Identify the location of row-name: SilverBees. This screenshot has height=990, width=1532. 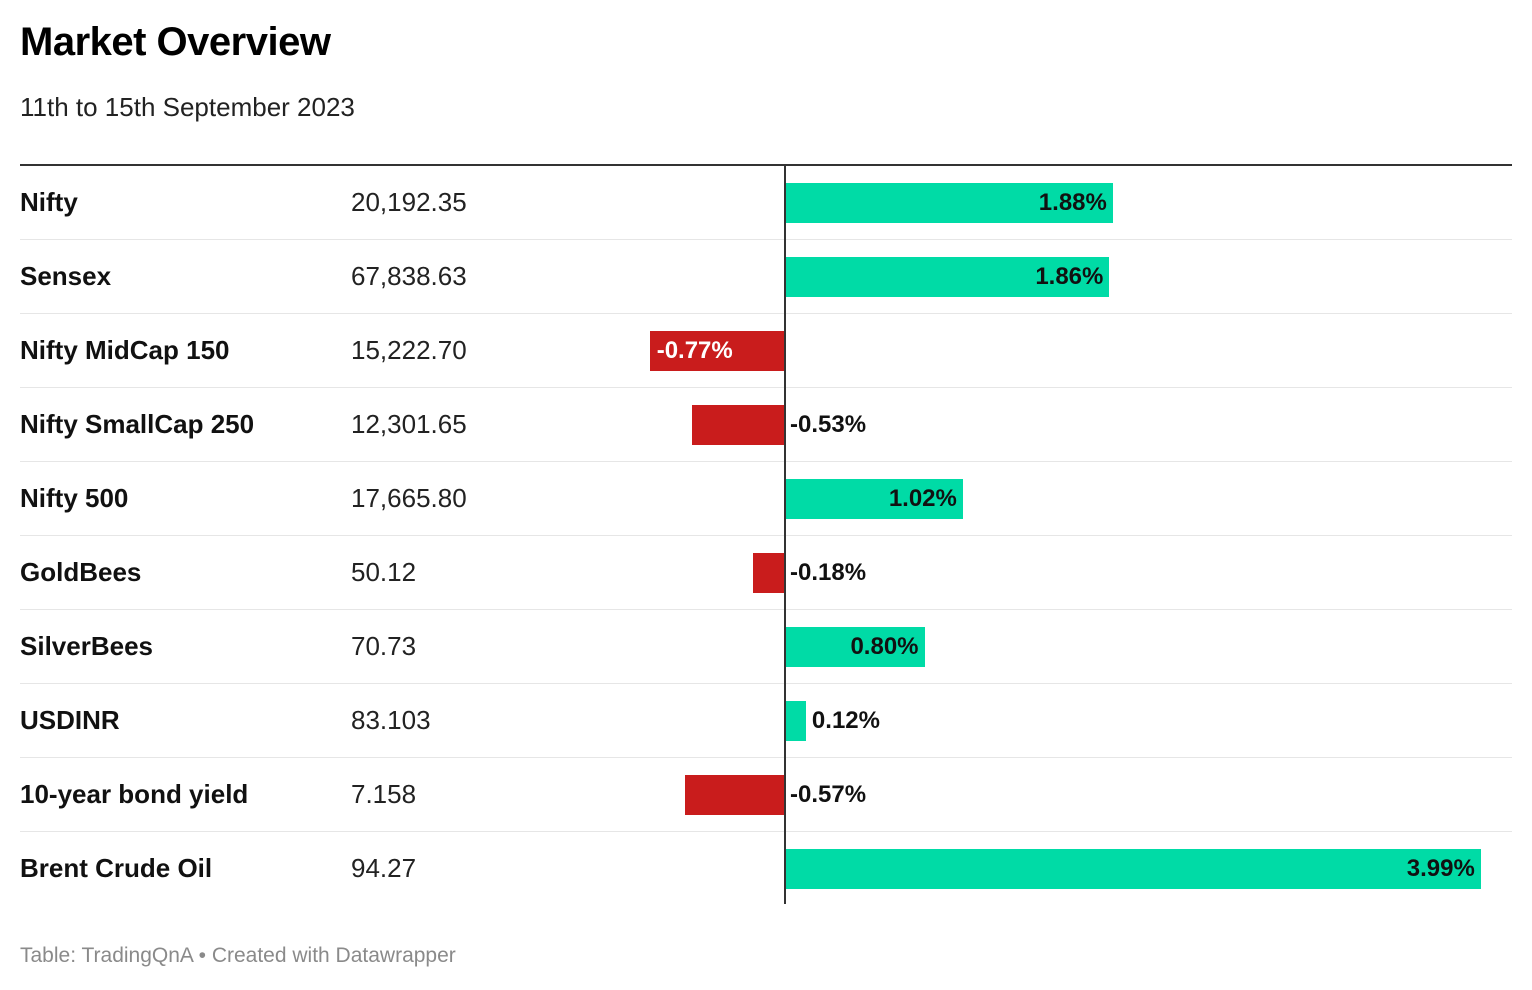
(86, 646).